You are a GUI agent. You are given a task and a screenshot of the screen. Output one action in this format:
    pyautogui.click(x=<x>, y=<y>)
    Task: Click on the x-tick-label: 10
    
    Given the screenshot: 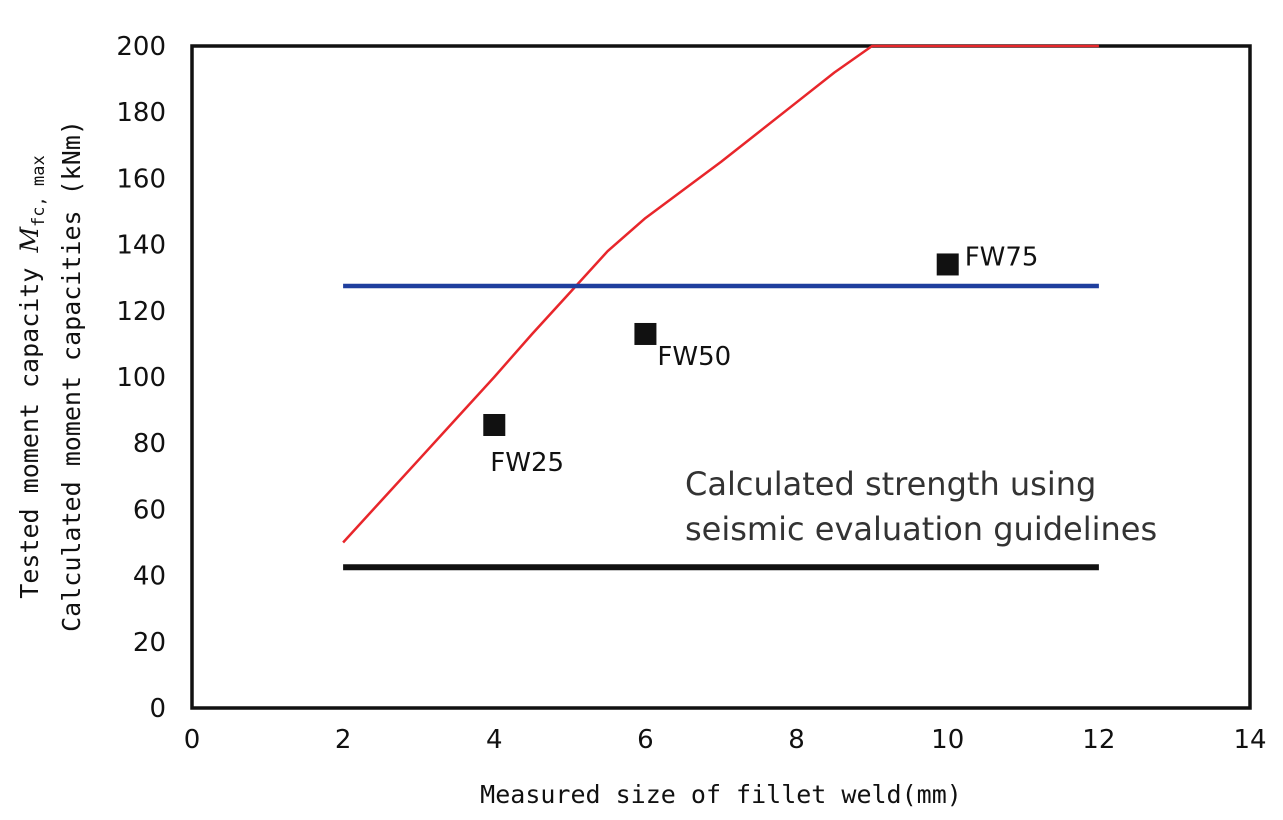 What is the action you would take?
    pyautogui.click(x=947, y=740)
    